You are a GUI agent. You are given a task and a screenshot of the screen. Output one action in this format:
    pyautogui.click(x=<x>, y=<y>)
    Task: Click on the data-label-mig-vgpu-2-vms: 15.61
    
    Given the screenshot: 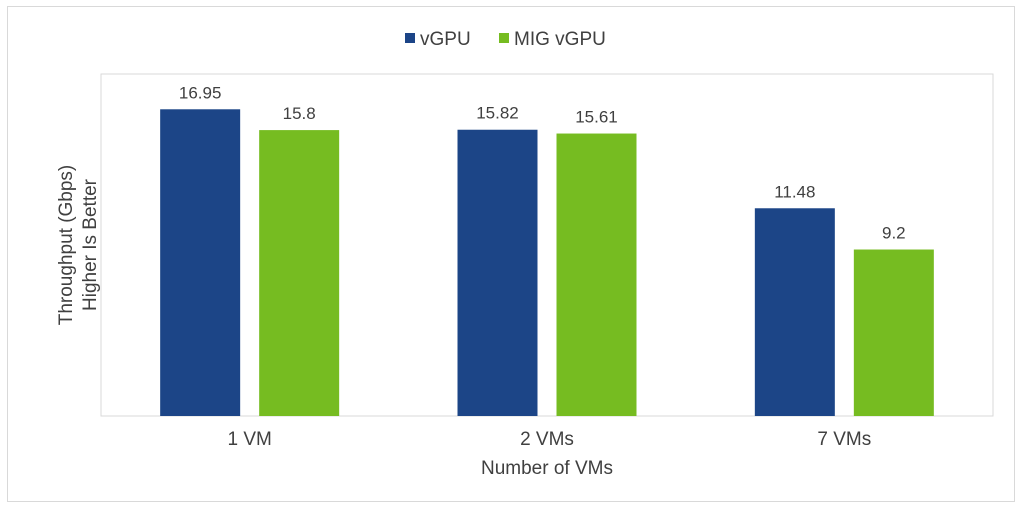 What is the action you would take?
    pyautogui.click(x=596, y=117)
    